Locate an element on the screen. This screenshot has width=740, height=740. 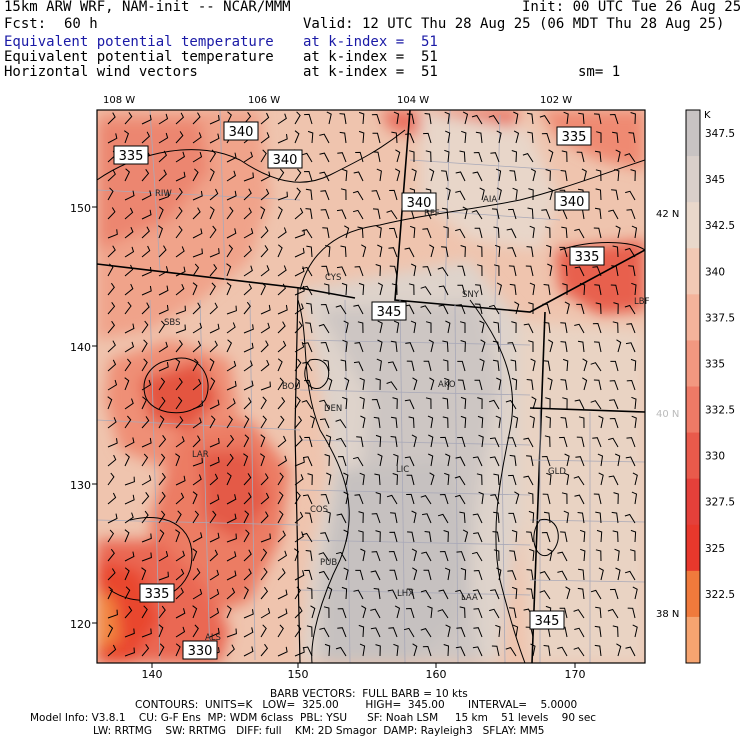
contour-label: 345 is located at coordinates (547, 620).